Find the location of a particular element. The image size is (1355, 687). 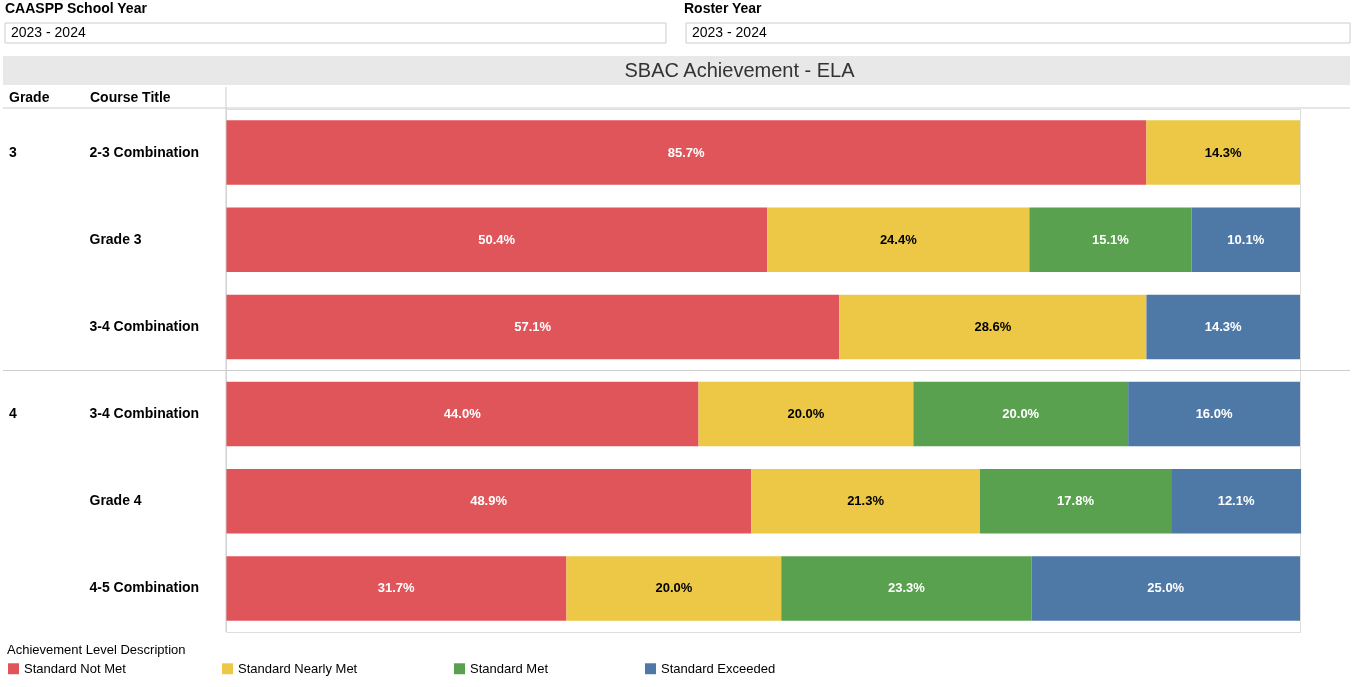

text: 4 is located at coordinates (13, 413).